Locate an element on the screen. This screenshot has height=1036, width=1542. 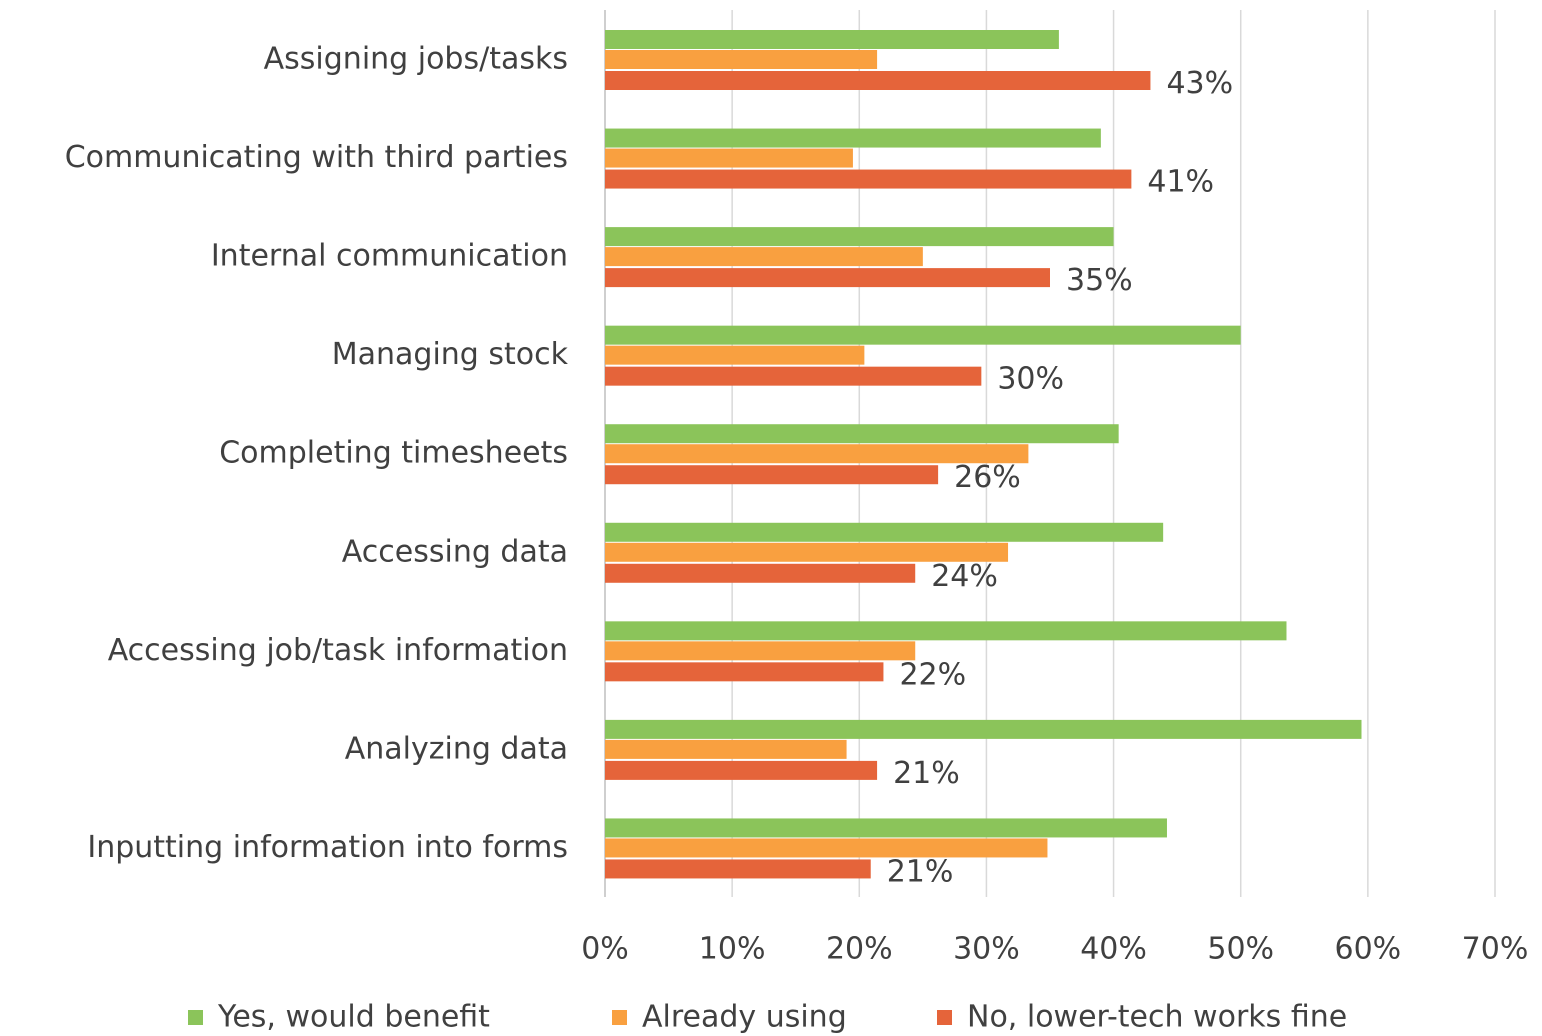
legend-label: Already using is located at coordinates (744, 1017).